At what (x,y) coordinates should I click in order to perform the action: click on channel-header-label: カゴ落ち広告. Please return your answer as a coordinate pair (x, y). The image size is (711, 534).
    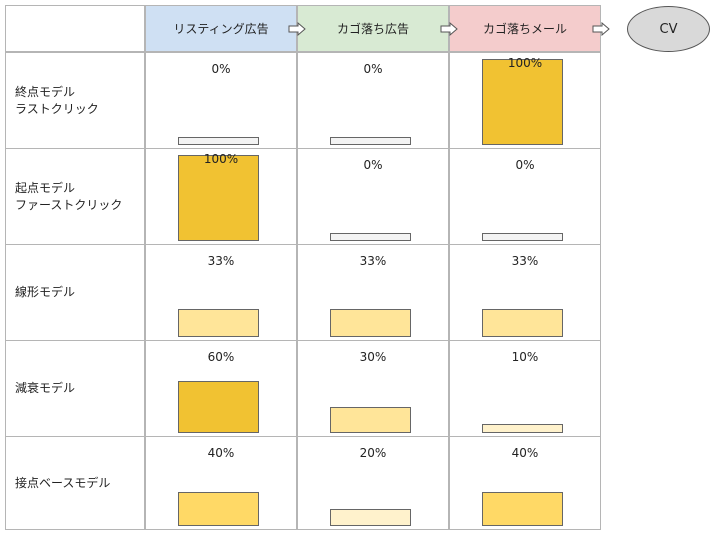
    Looking at the image, I should click on (372, 29).